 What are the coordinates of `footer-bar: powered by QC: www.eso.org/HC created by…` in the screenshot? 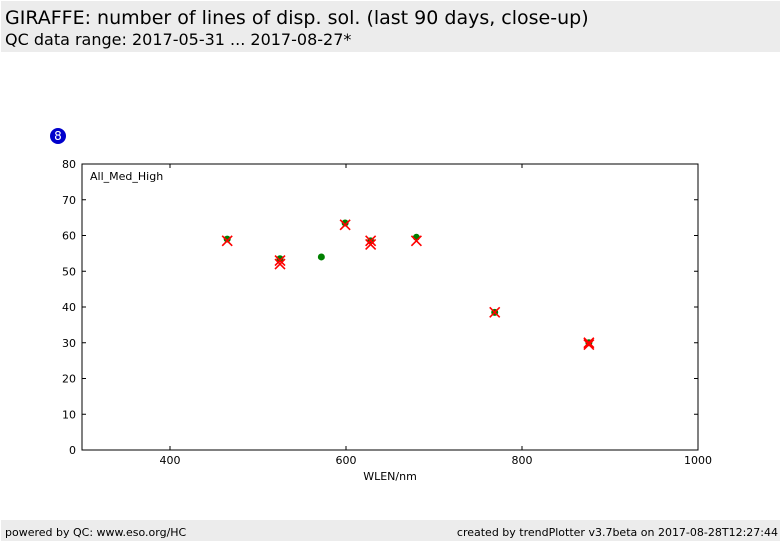 It's located at (390, 530).